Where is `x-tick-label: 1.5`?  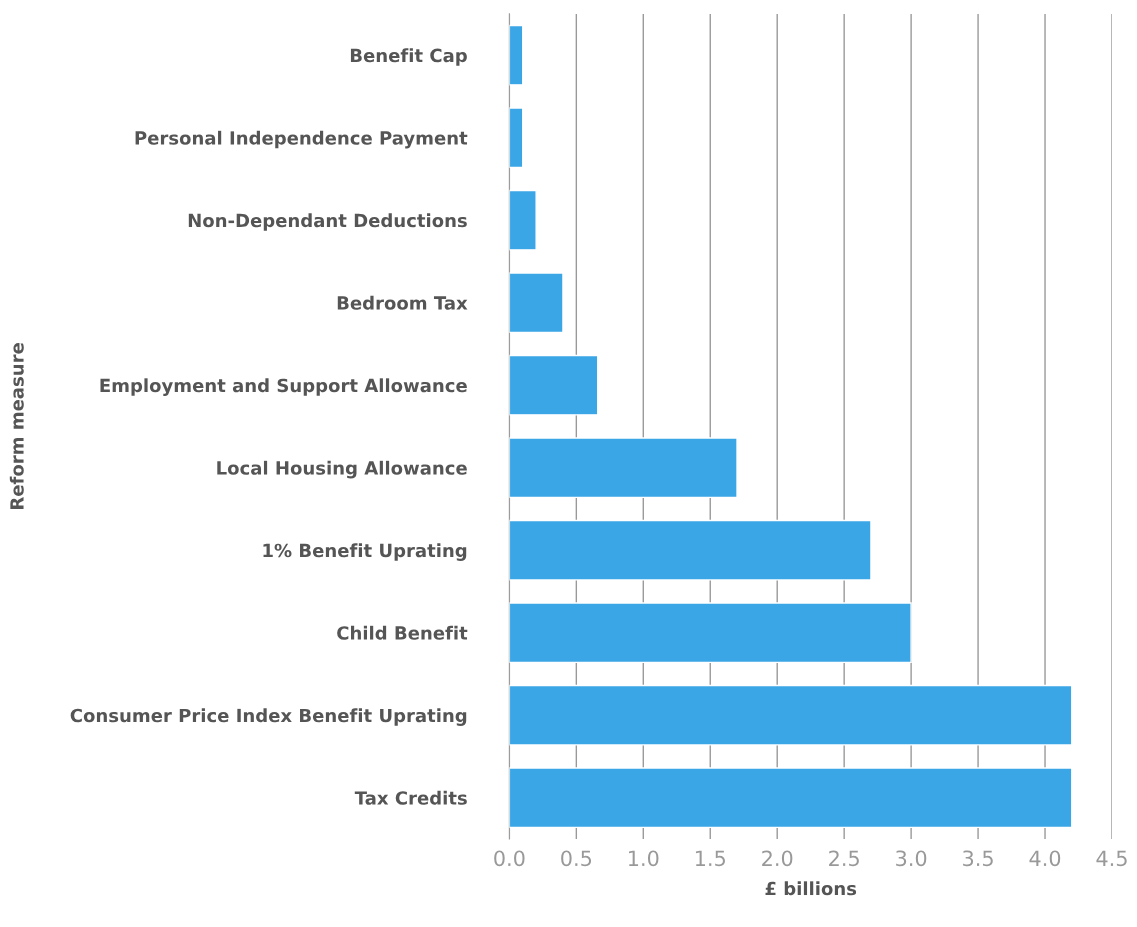 x-tick-label: 1.5 is located at coordinates (710, 858).